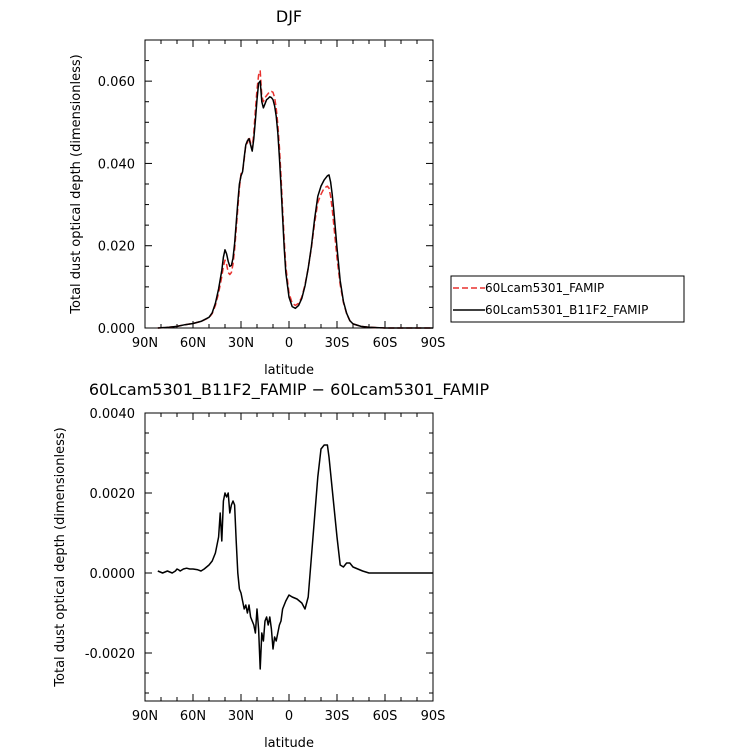 The image size is (733, 756). I want to click on legend-label-2: 60Lcam5301_B11F2_FAMIP, so click(566, 310).